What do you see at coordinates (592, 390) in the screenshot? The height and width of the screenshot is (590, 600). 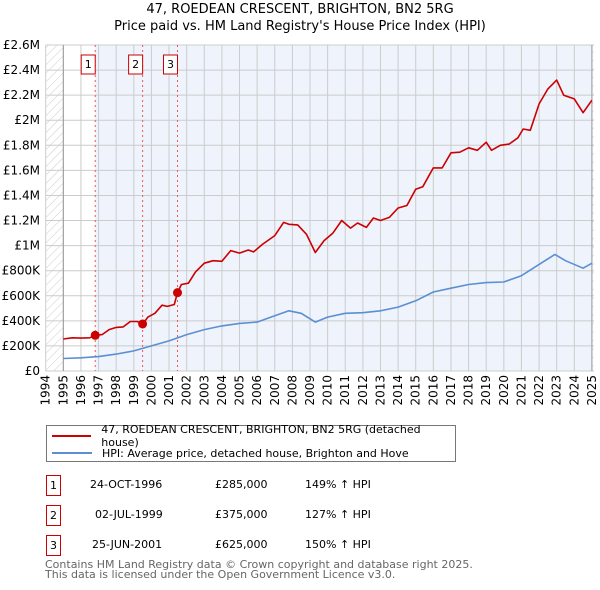 I see `x-tick-label: 2025` at bounding box center [592, 390].